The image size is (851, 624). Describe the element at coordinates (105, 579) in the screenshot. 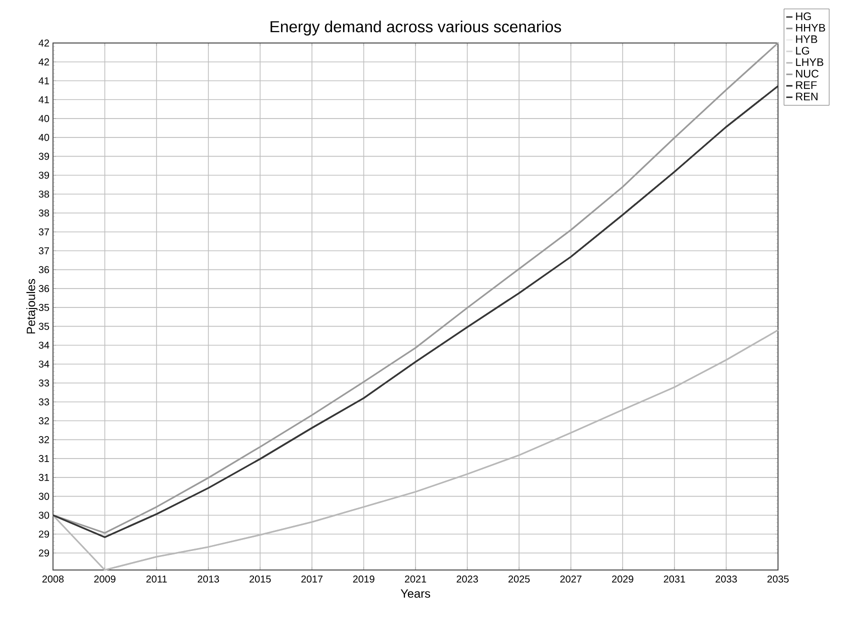

I see `x-tick-label: 2009` at that location.